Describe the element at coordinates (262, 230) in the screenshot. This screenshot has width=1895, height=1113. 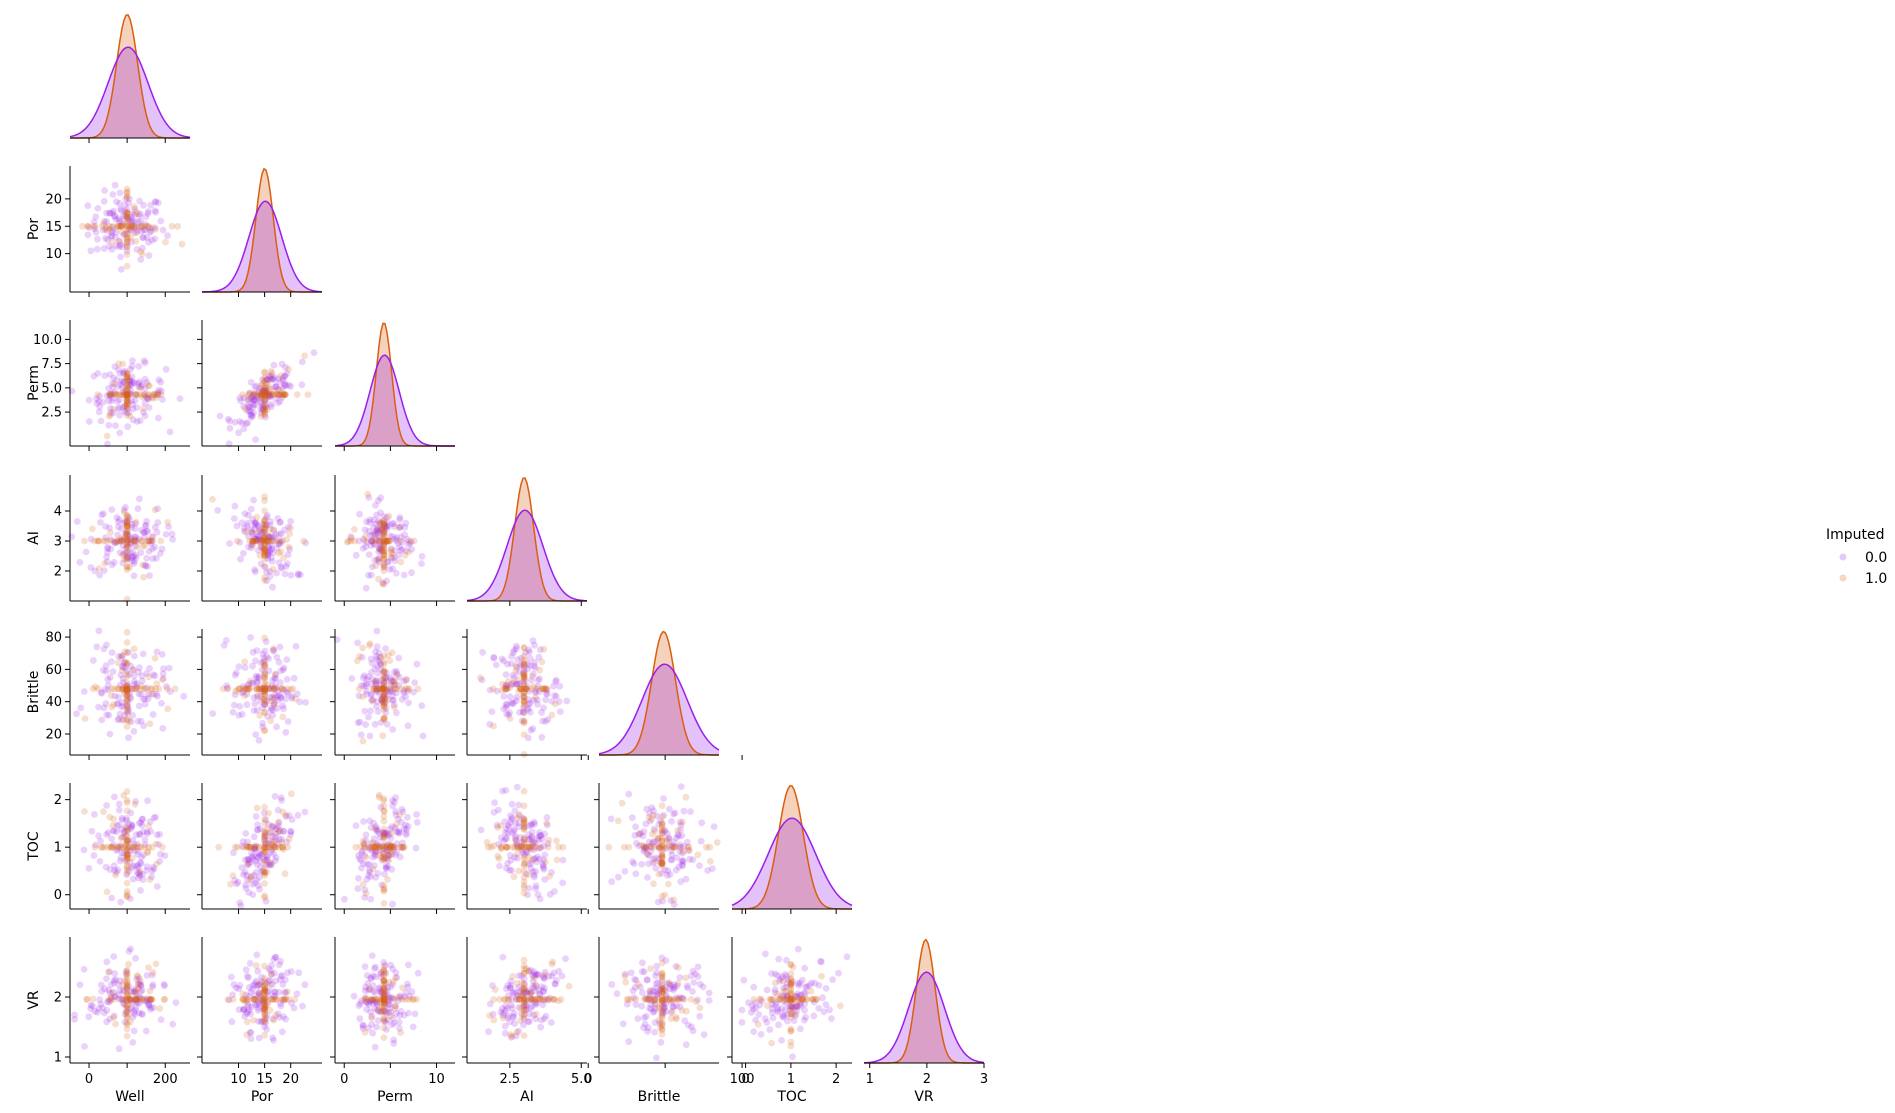
I see `kde-fill-imputed` at that location.